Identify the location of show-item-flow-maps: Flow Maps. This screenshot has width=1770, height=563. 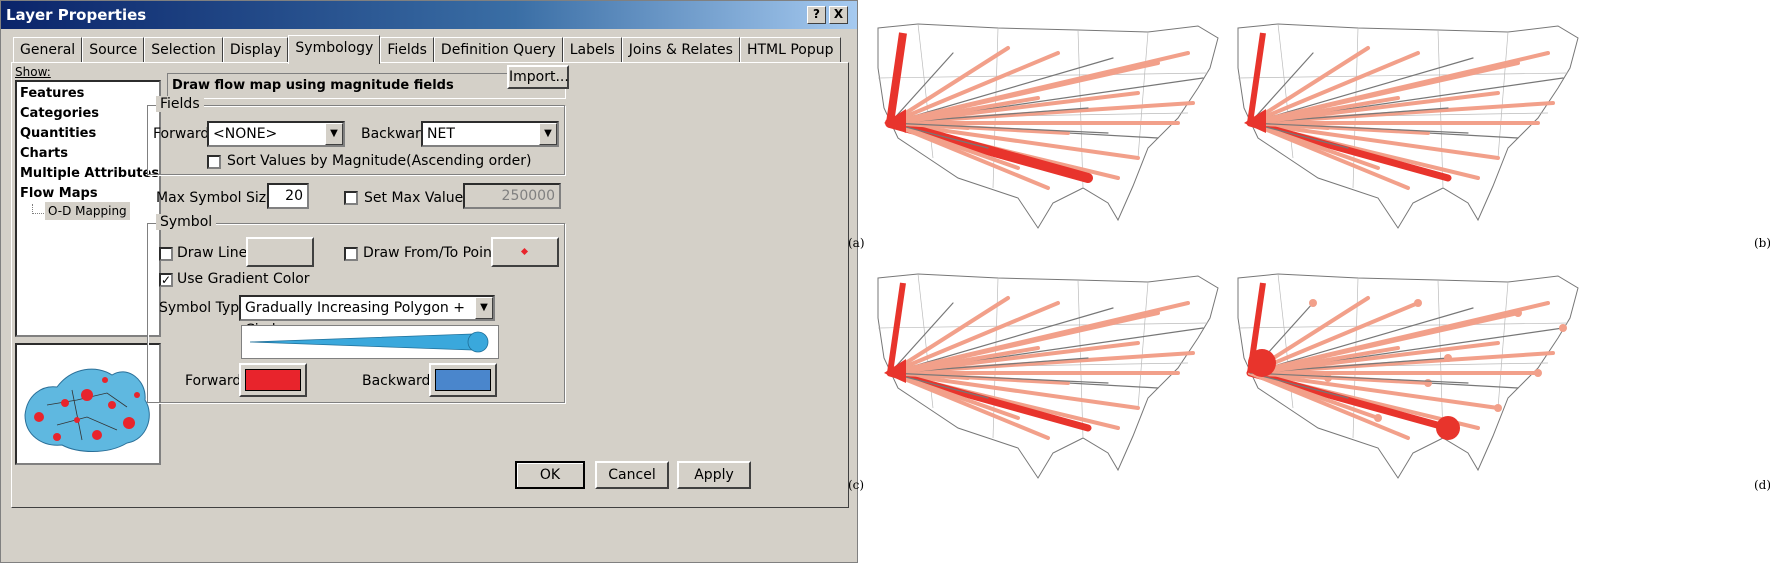
(59, 193).